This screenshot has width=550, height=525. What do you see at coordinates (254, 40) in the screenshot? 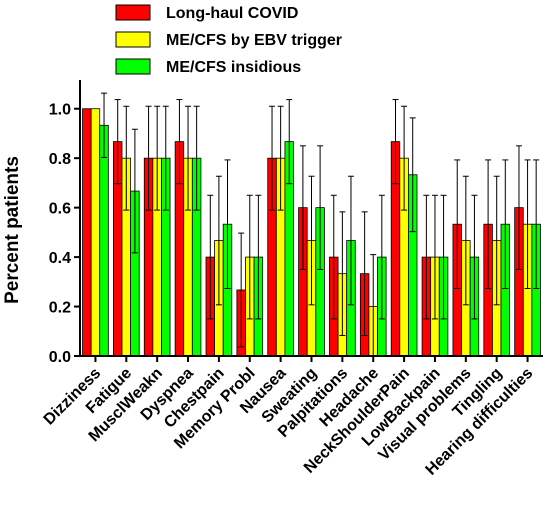
I see `legend-label: ME/CFS by EBV trigger` at bounding box center [254, 40].